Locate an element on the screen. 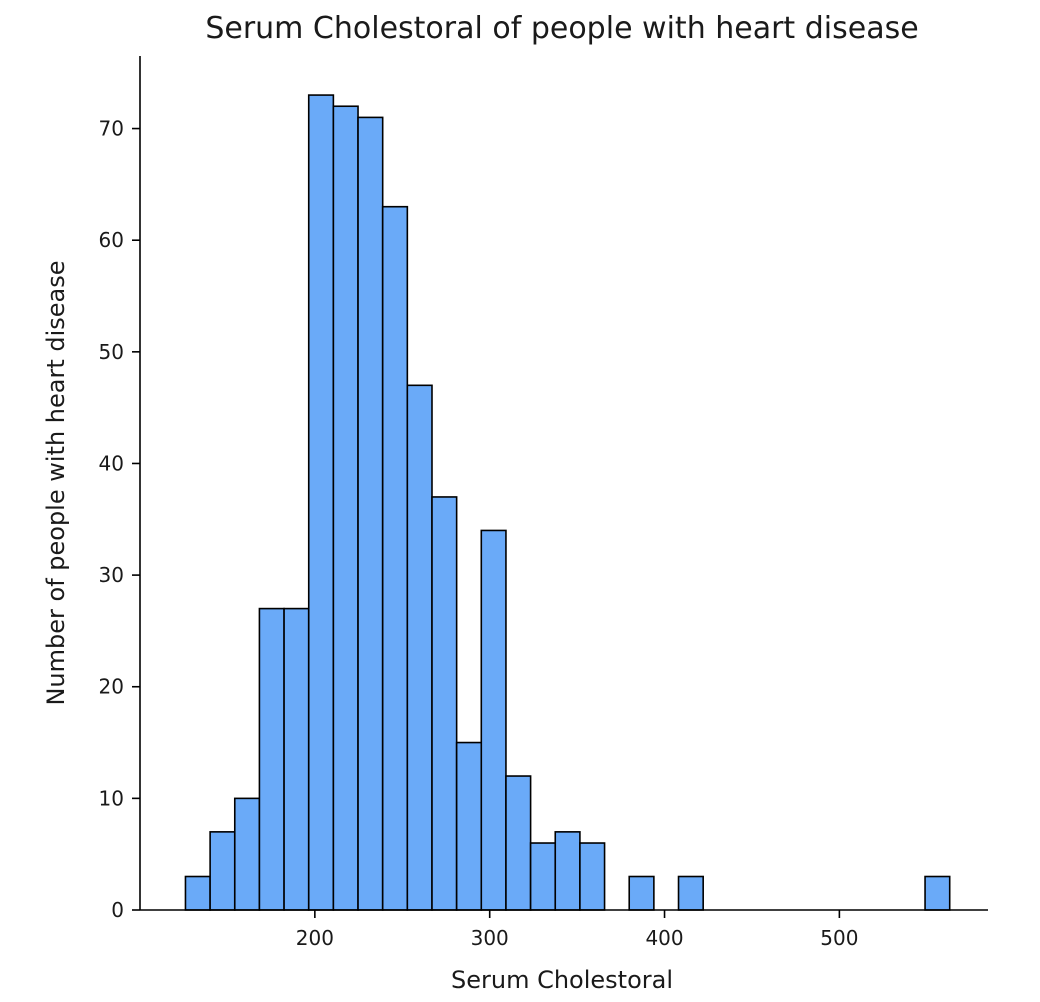 The height and width of the screenshot is (1002, 1040). y-tick-label: 50 is located at coordinates (111, 352).